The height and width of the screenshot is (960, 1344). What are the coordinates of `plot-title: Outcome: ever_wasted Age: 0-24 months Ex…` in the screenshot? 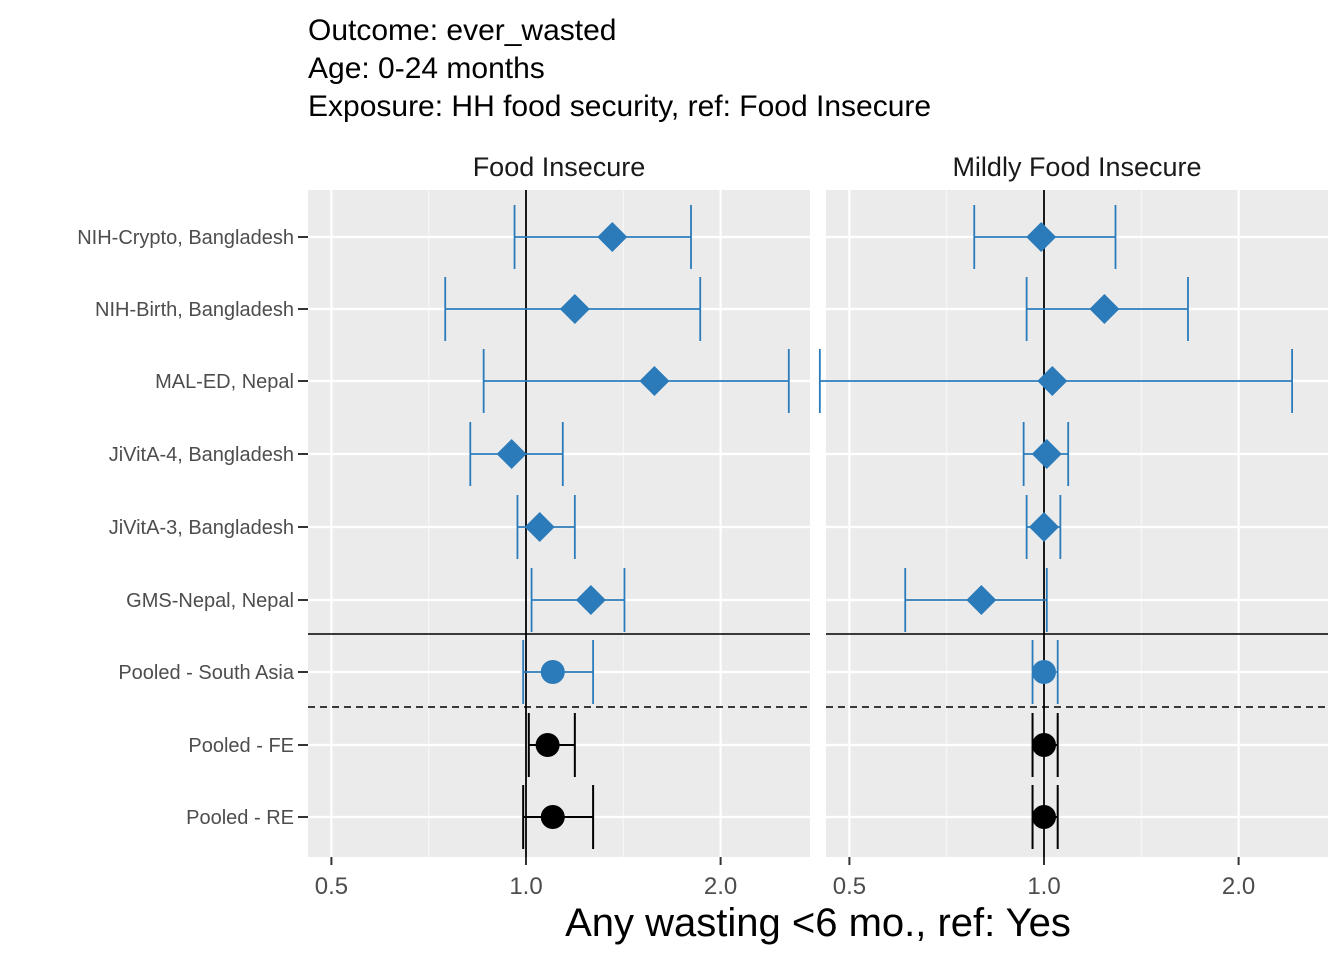 It's located at (619, 68).